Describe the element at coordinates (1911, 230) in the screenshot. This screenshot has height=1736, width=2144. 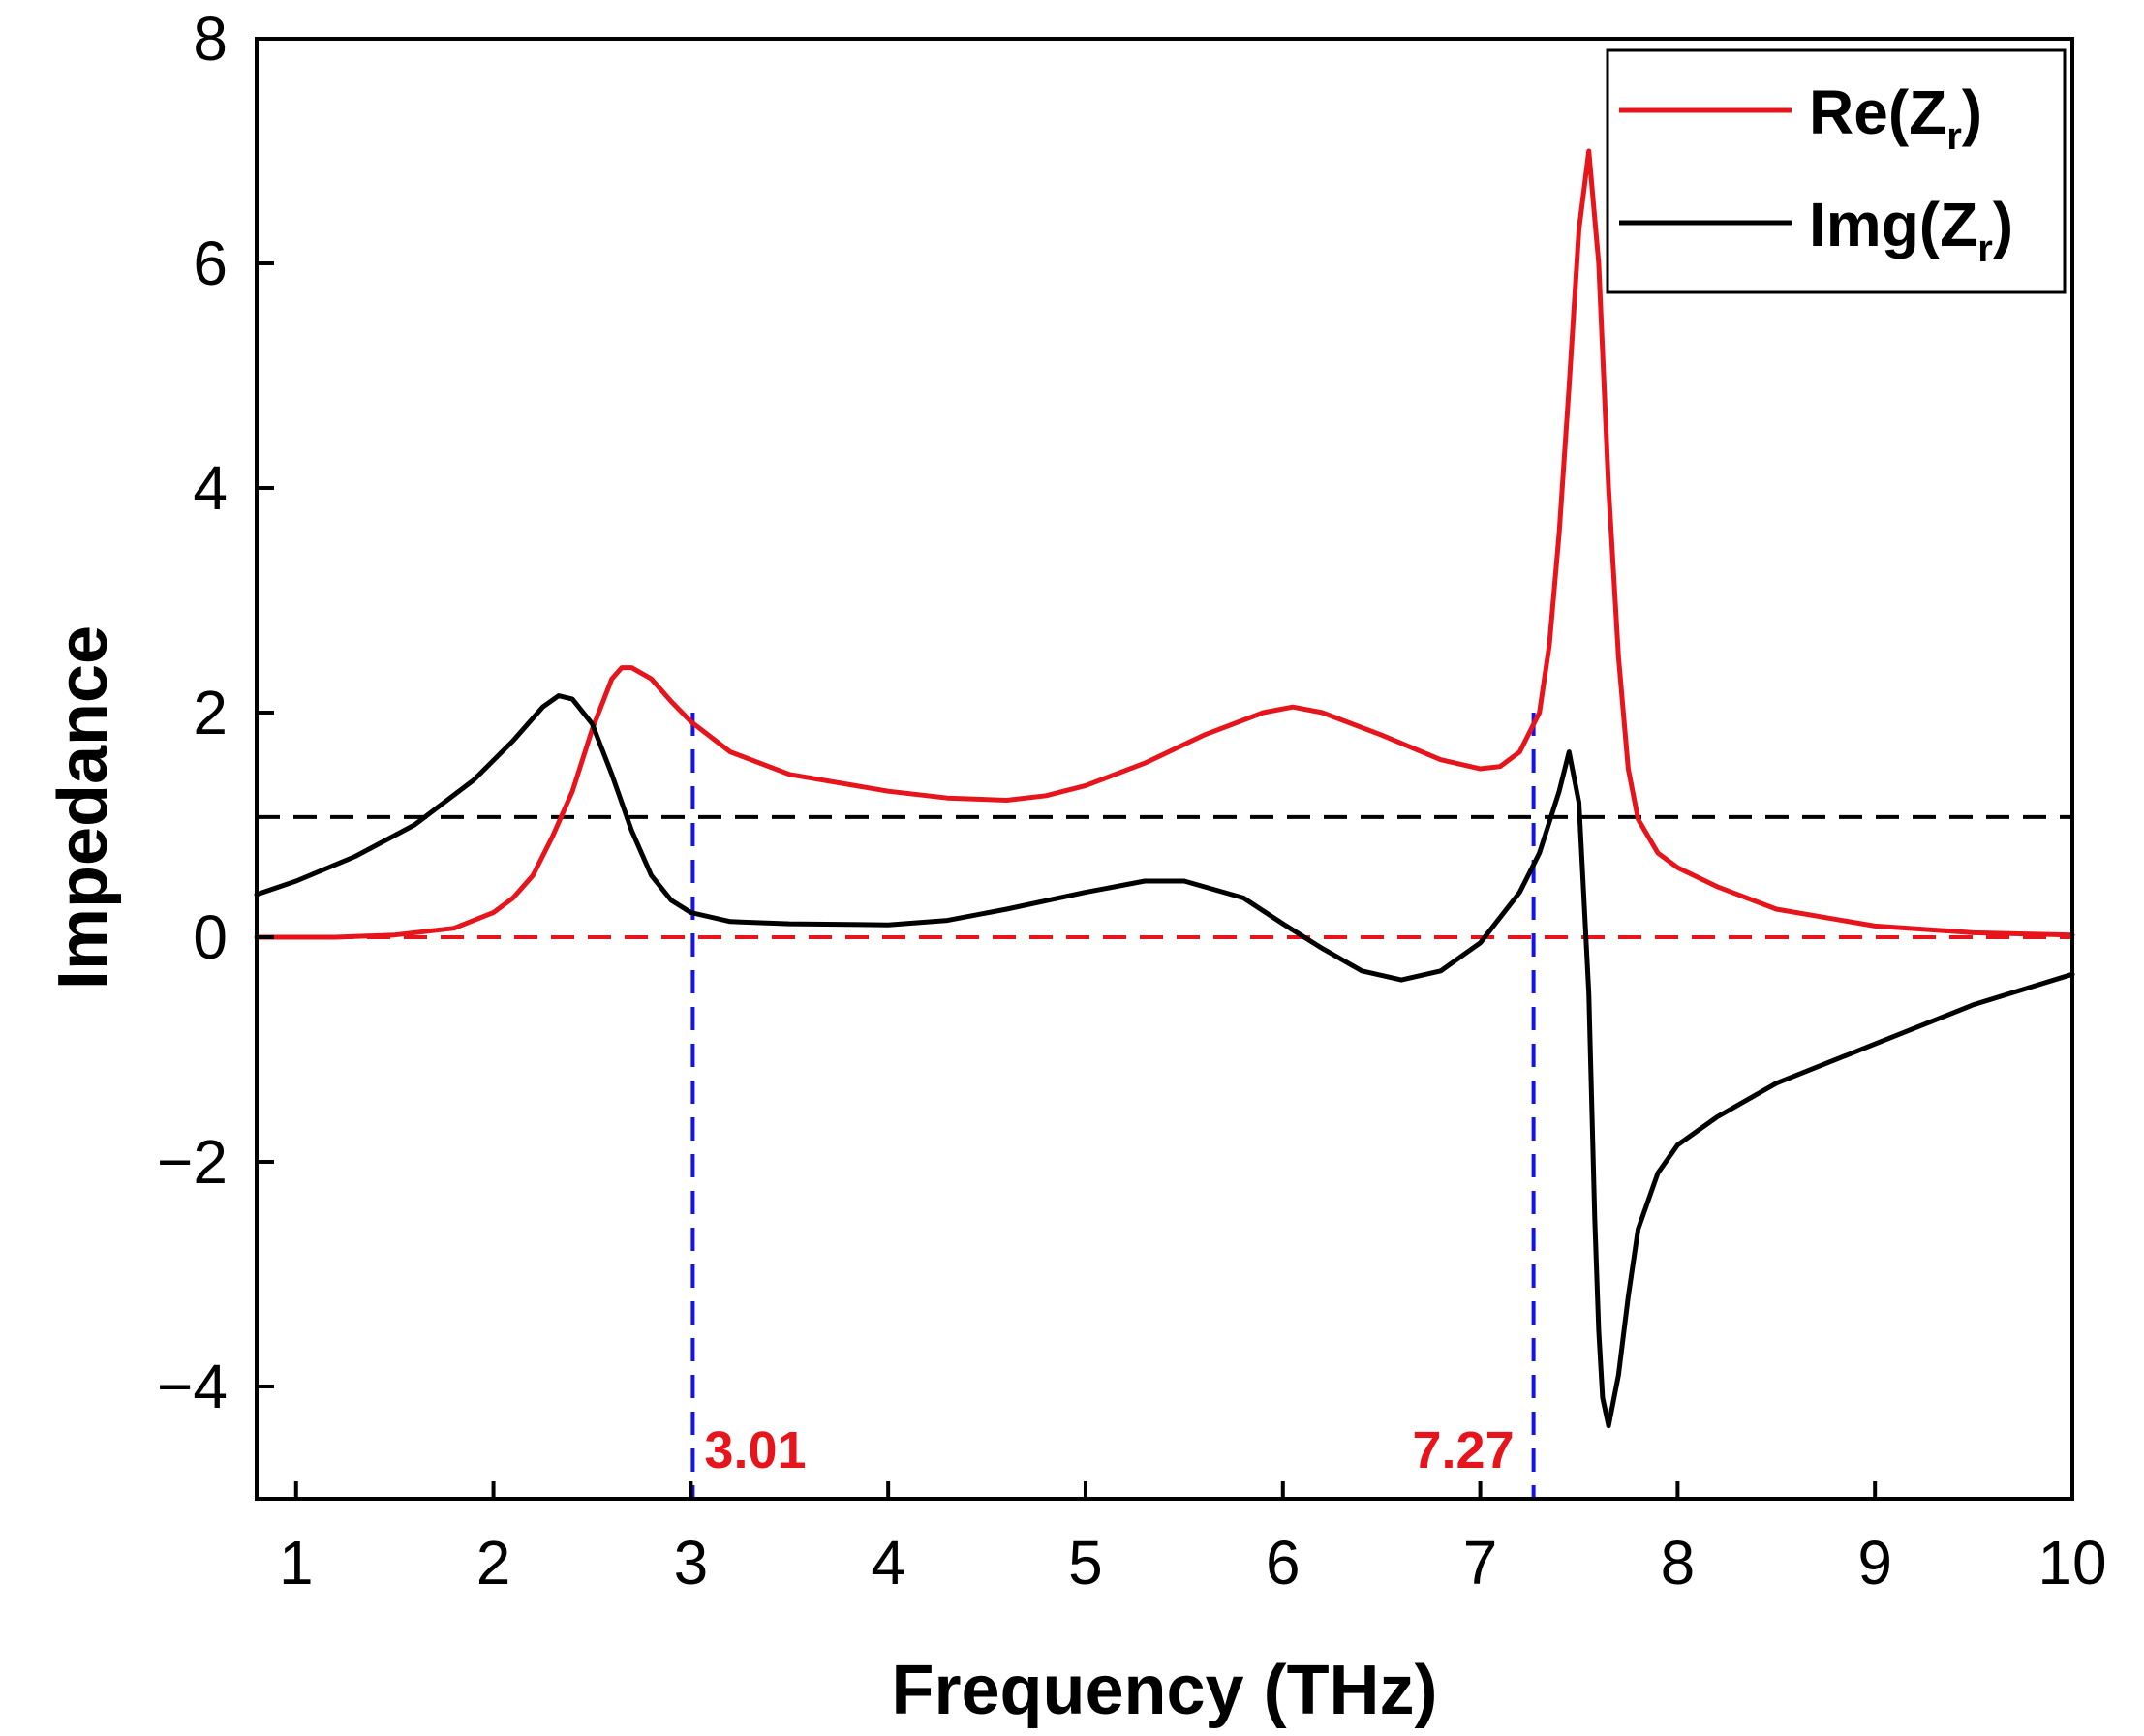
I see `legend-label-2: Img(Zr)` at that location.